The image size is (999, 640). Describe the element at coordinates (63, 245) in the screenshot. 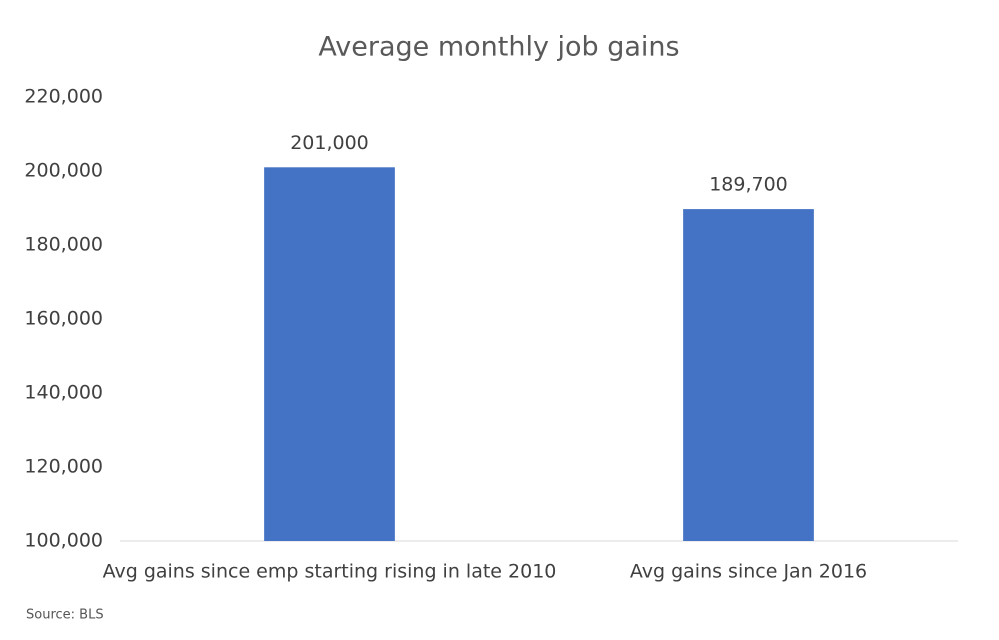

I see `y-tick-label: 180,000` at that location.